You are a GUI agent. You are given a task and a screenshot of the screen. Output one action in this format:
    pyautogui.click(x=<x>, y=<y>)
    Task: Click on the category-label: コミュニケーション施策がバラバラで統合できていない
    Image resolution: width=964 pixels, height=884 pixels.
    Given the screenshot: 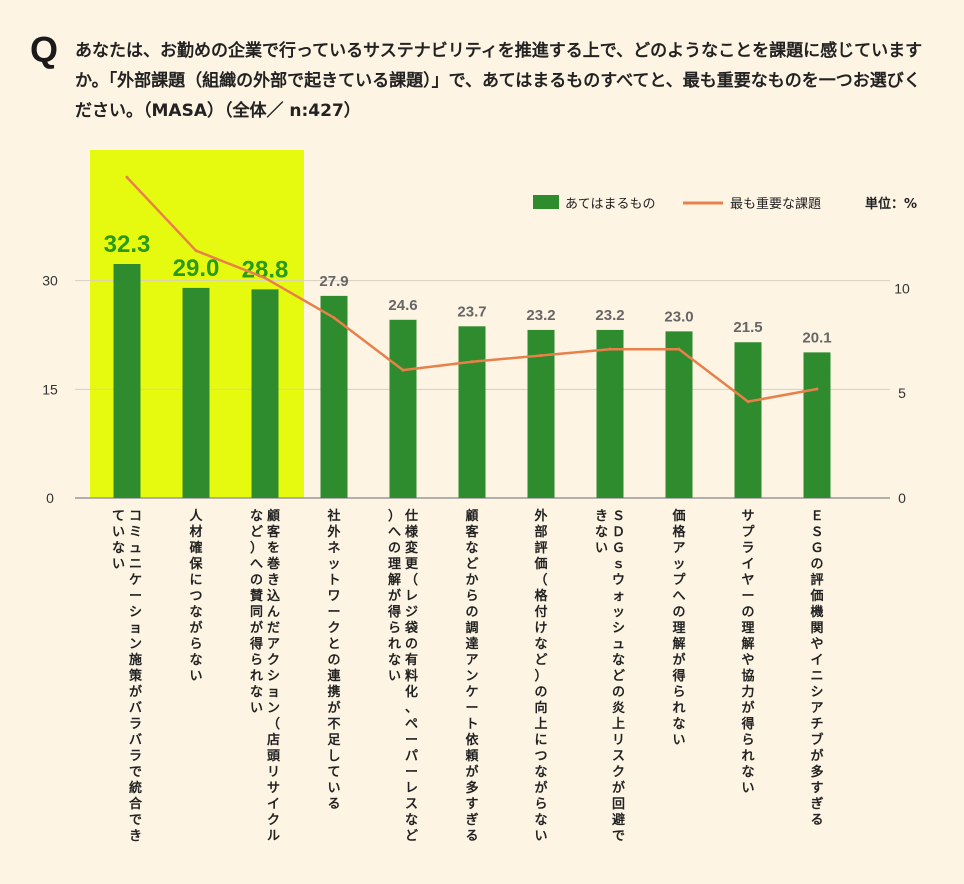 What is the action you would take?
    pyautogui.click(x=127, y=676)
    